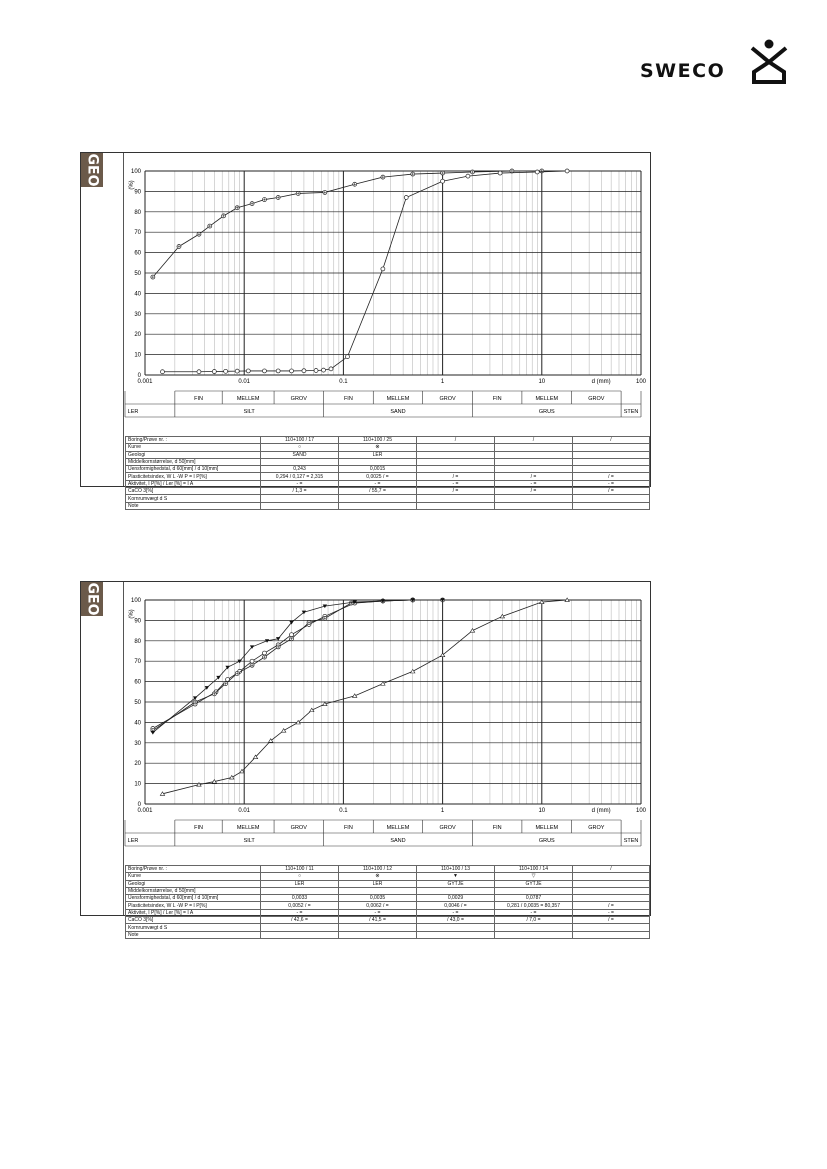 The height and width of the screenshot is (1169, 827). I want to click on table-row: Kurve ○ ⊗ ▼ ▽, so click(387, 876).